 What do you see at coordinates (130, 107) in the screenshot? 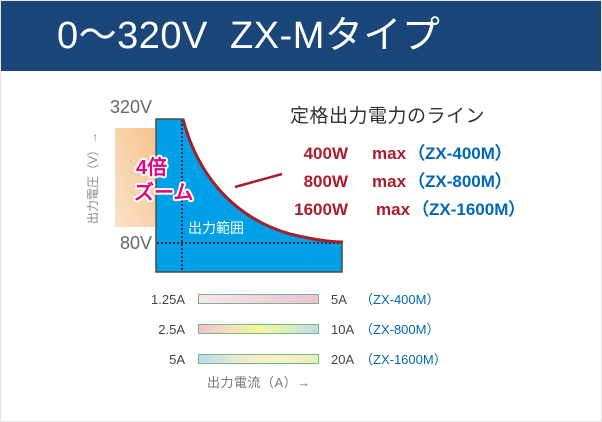
I see `y-max-label: 320V` at bounding box center [130, 107].